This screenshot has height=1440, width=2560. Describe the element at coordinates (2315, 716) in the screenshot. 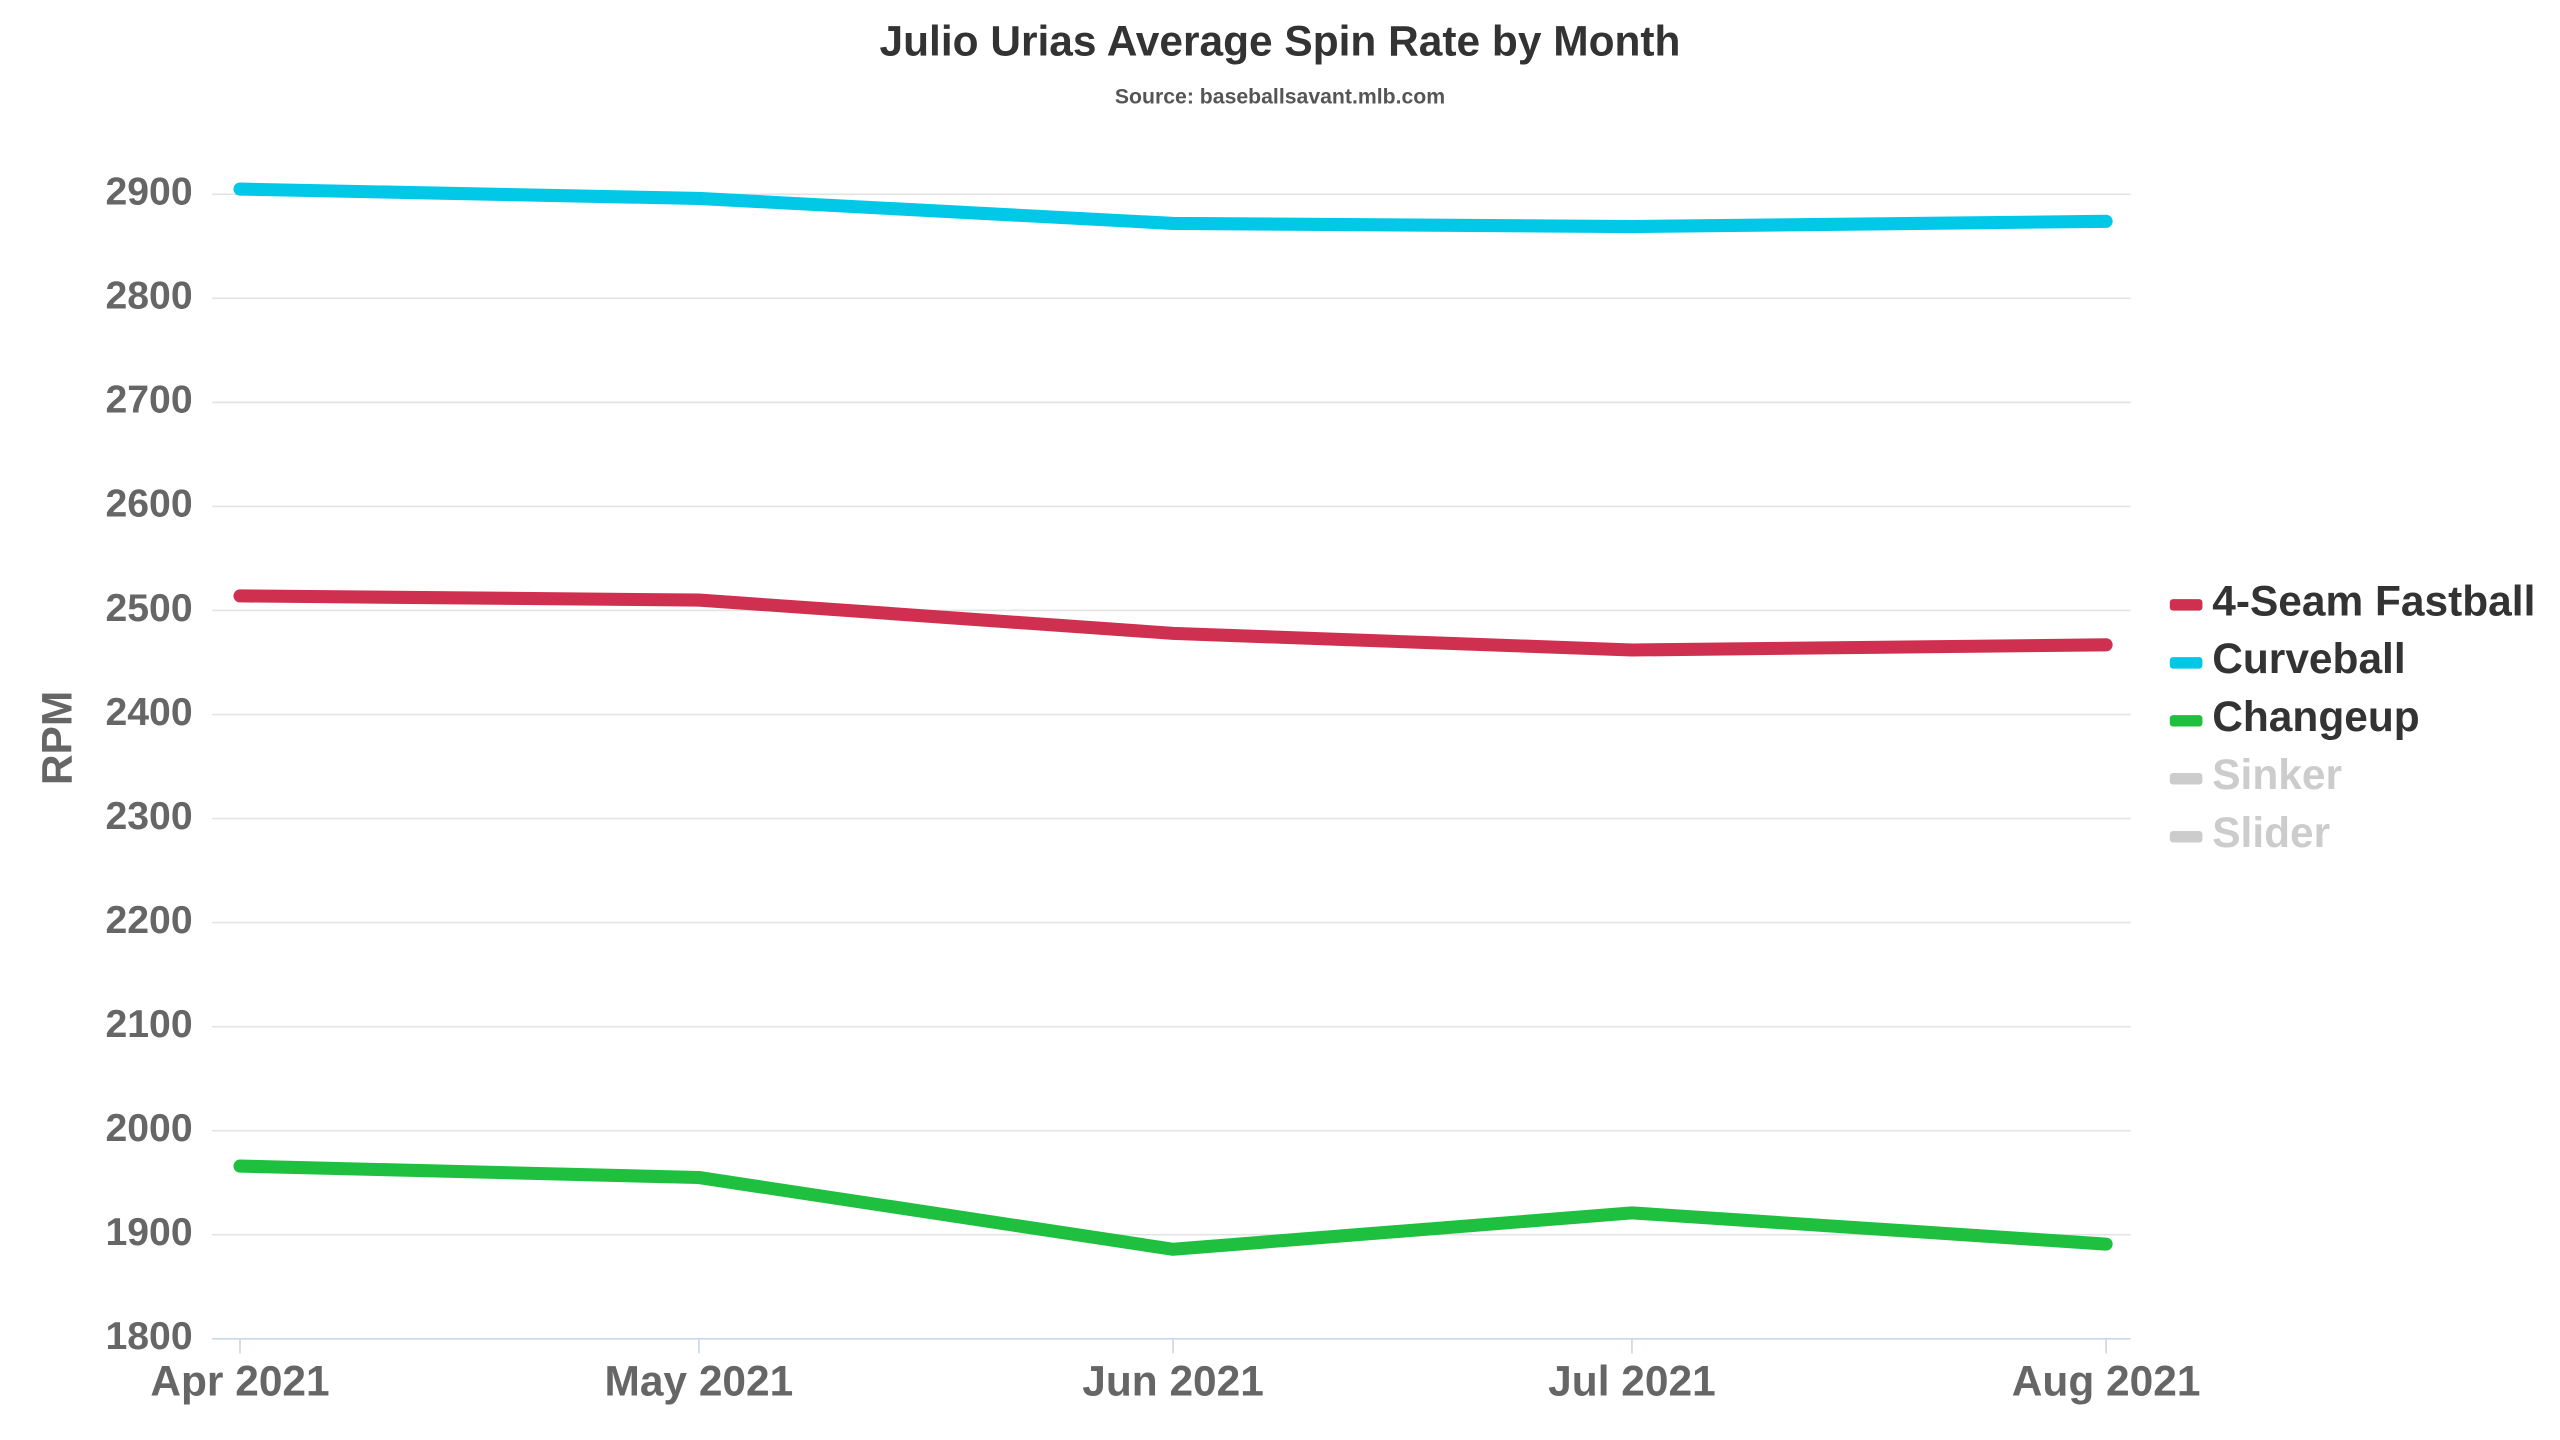

I see `legend-label: Changeup` at that location.